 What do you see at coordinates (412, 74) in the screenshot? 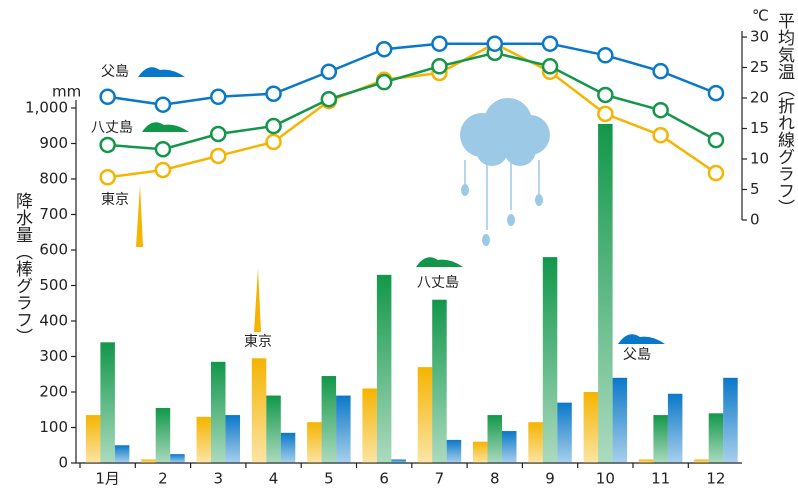
I see `temperature-line` at bounding box center [412, 74].